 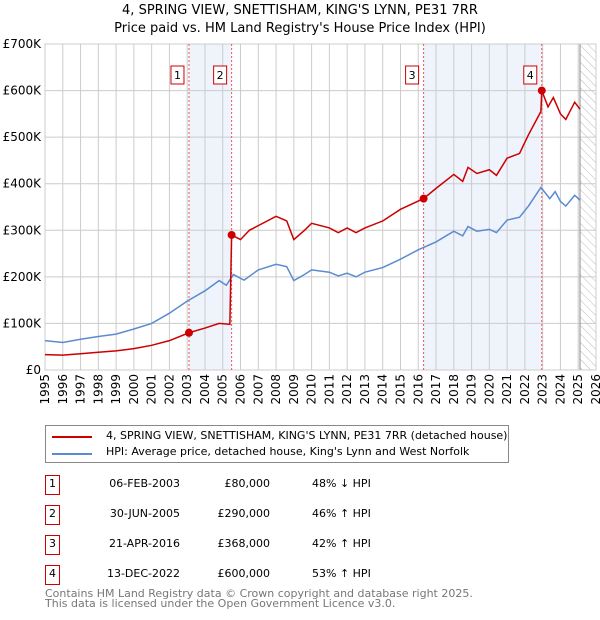 I want to click on x-tick-label: 2011, so click(x=329, y=389).